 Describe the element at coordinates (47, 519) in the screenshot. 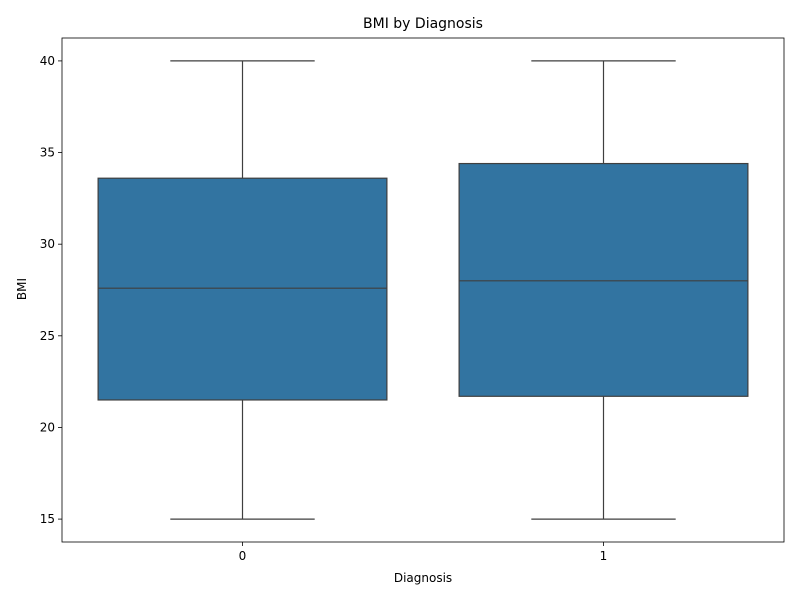

I see `y-tick-label: 15` at that location.